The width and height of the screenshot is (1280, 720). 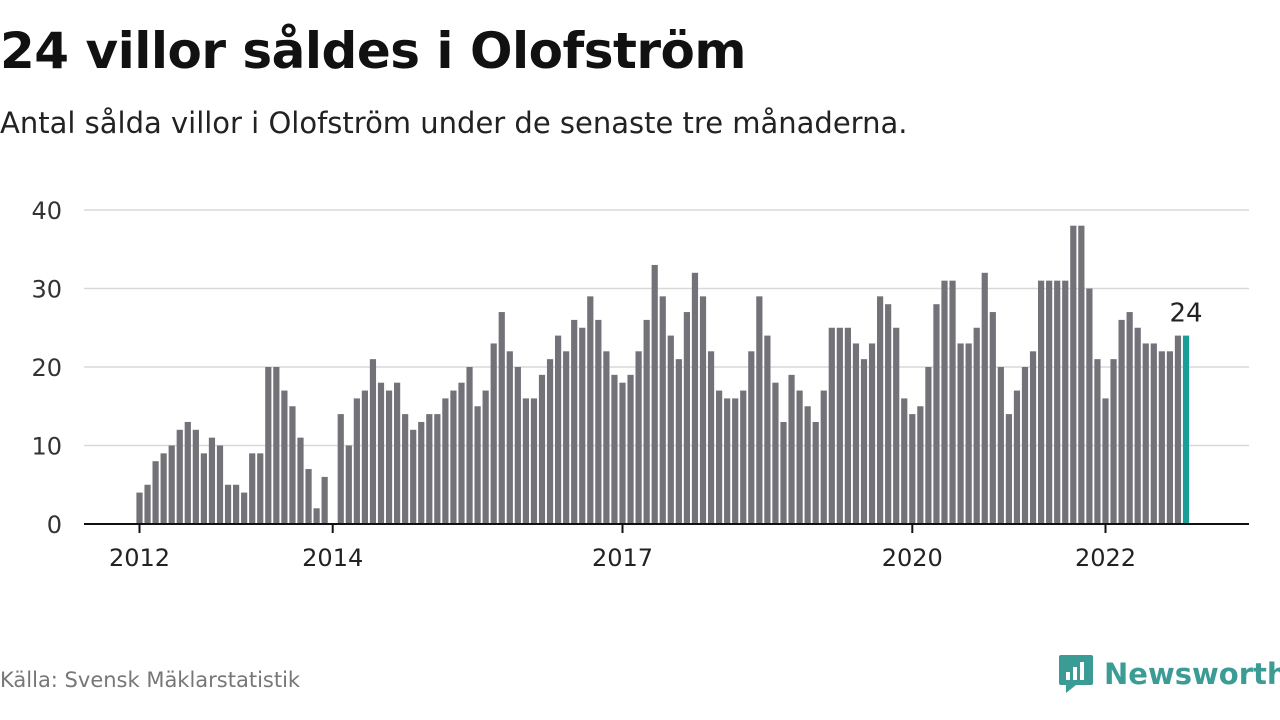 I want to click on x-tick-label: 2022, so click(x=1105, y=558).